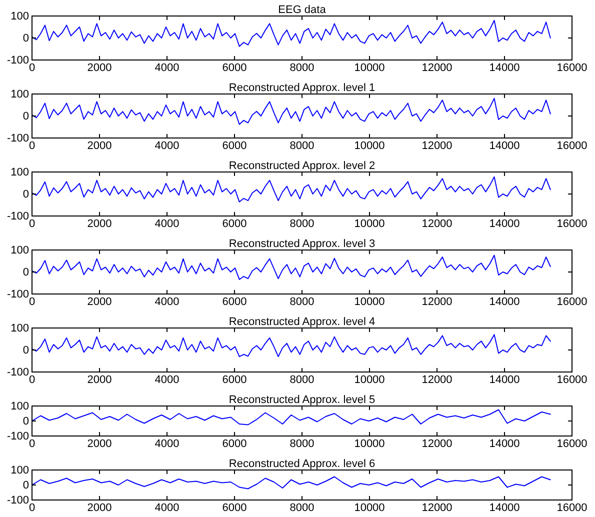 The width and height of the screenshot is (595, 517). I want to click on chart-title: Reconstructed Approx. level 2, so click(302, 166).